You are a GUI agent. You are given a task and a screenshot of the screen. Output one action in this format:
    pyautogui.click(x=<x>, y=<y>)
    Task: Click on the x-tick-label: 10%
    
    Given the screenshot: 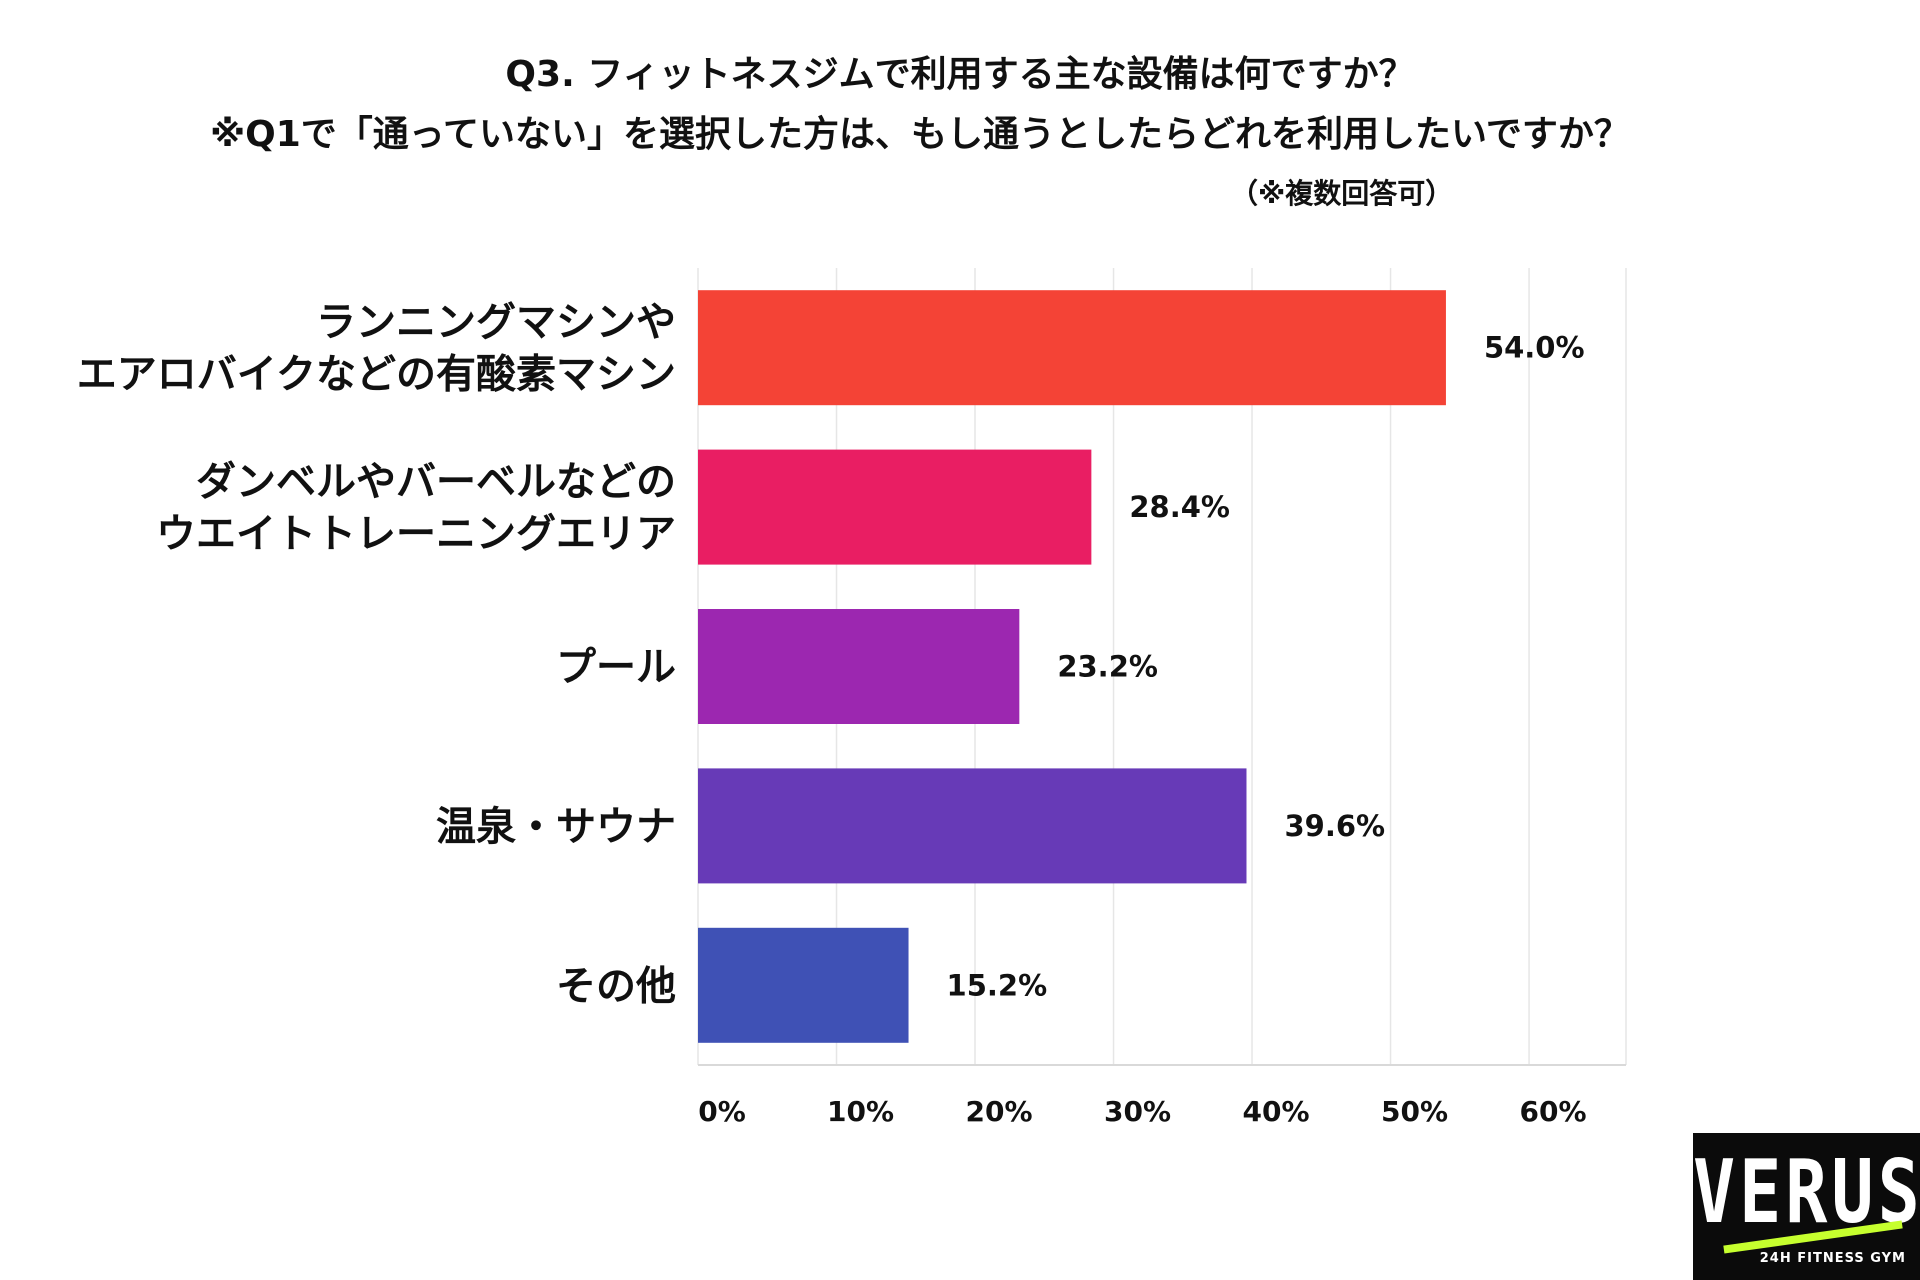 What is the action you would take?
    pyautogui.click(x=860, y=1111)
    